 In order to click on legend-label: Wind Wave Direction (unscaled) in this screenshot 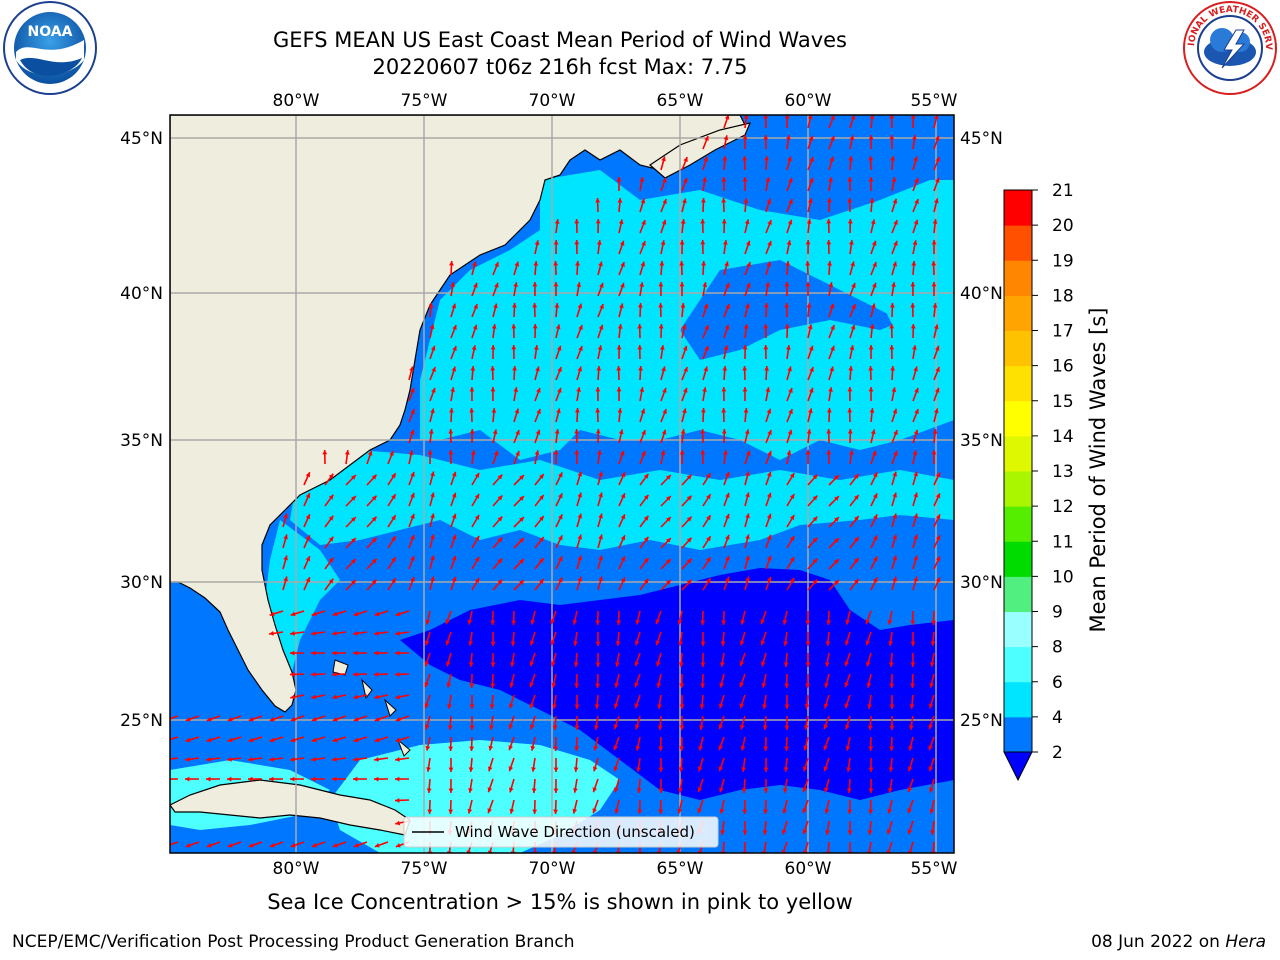, I will do `click(575, 832)`.